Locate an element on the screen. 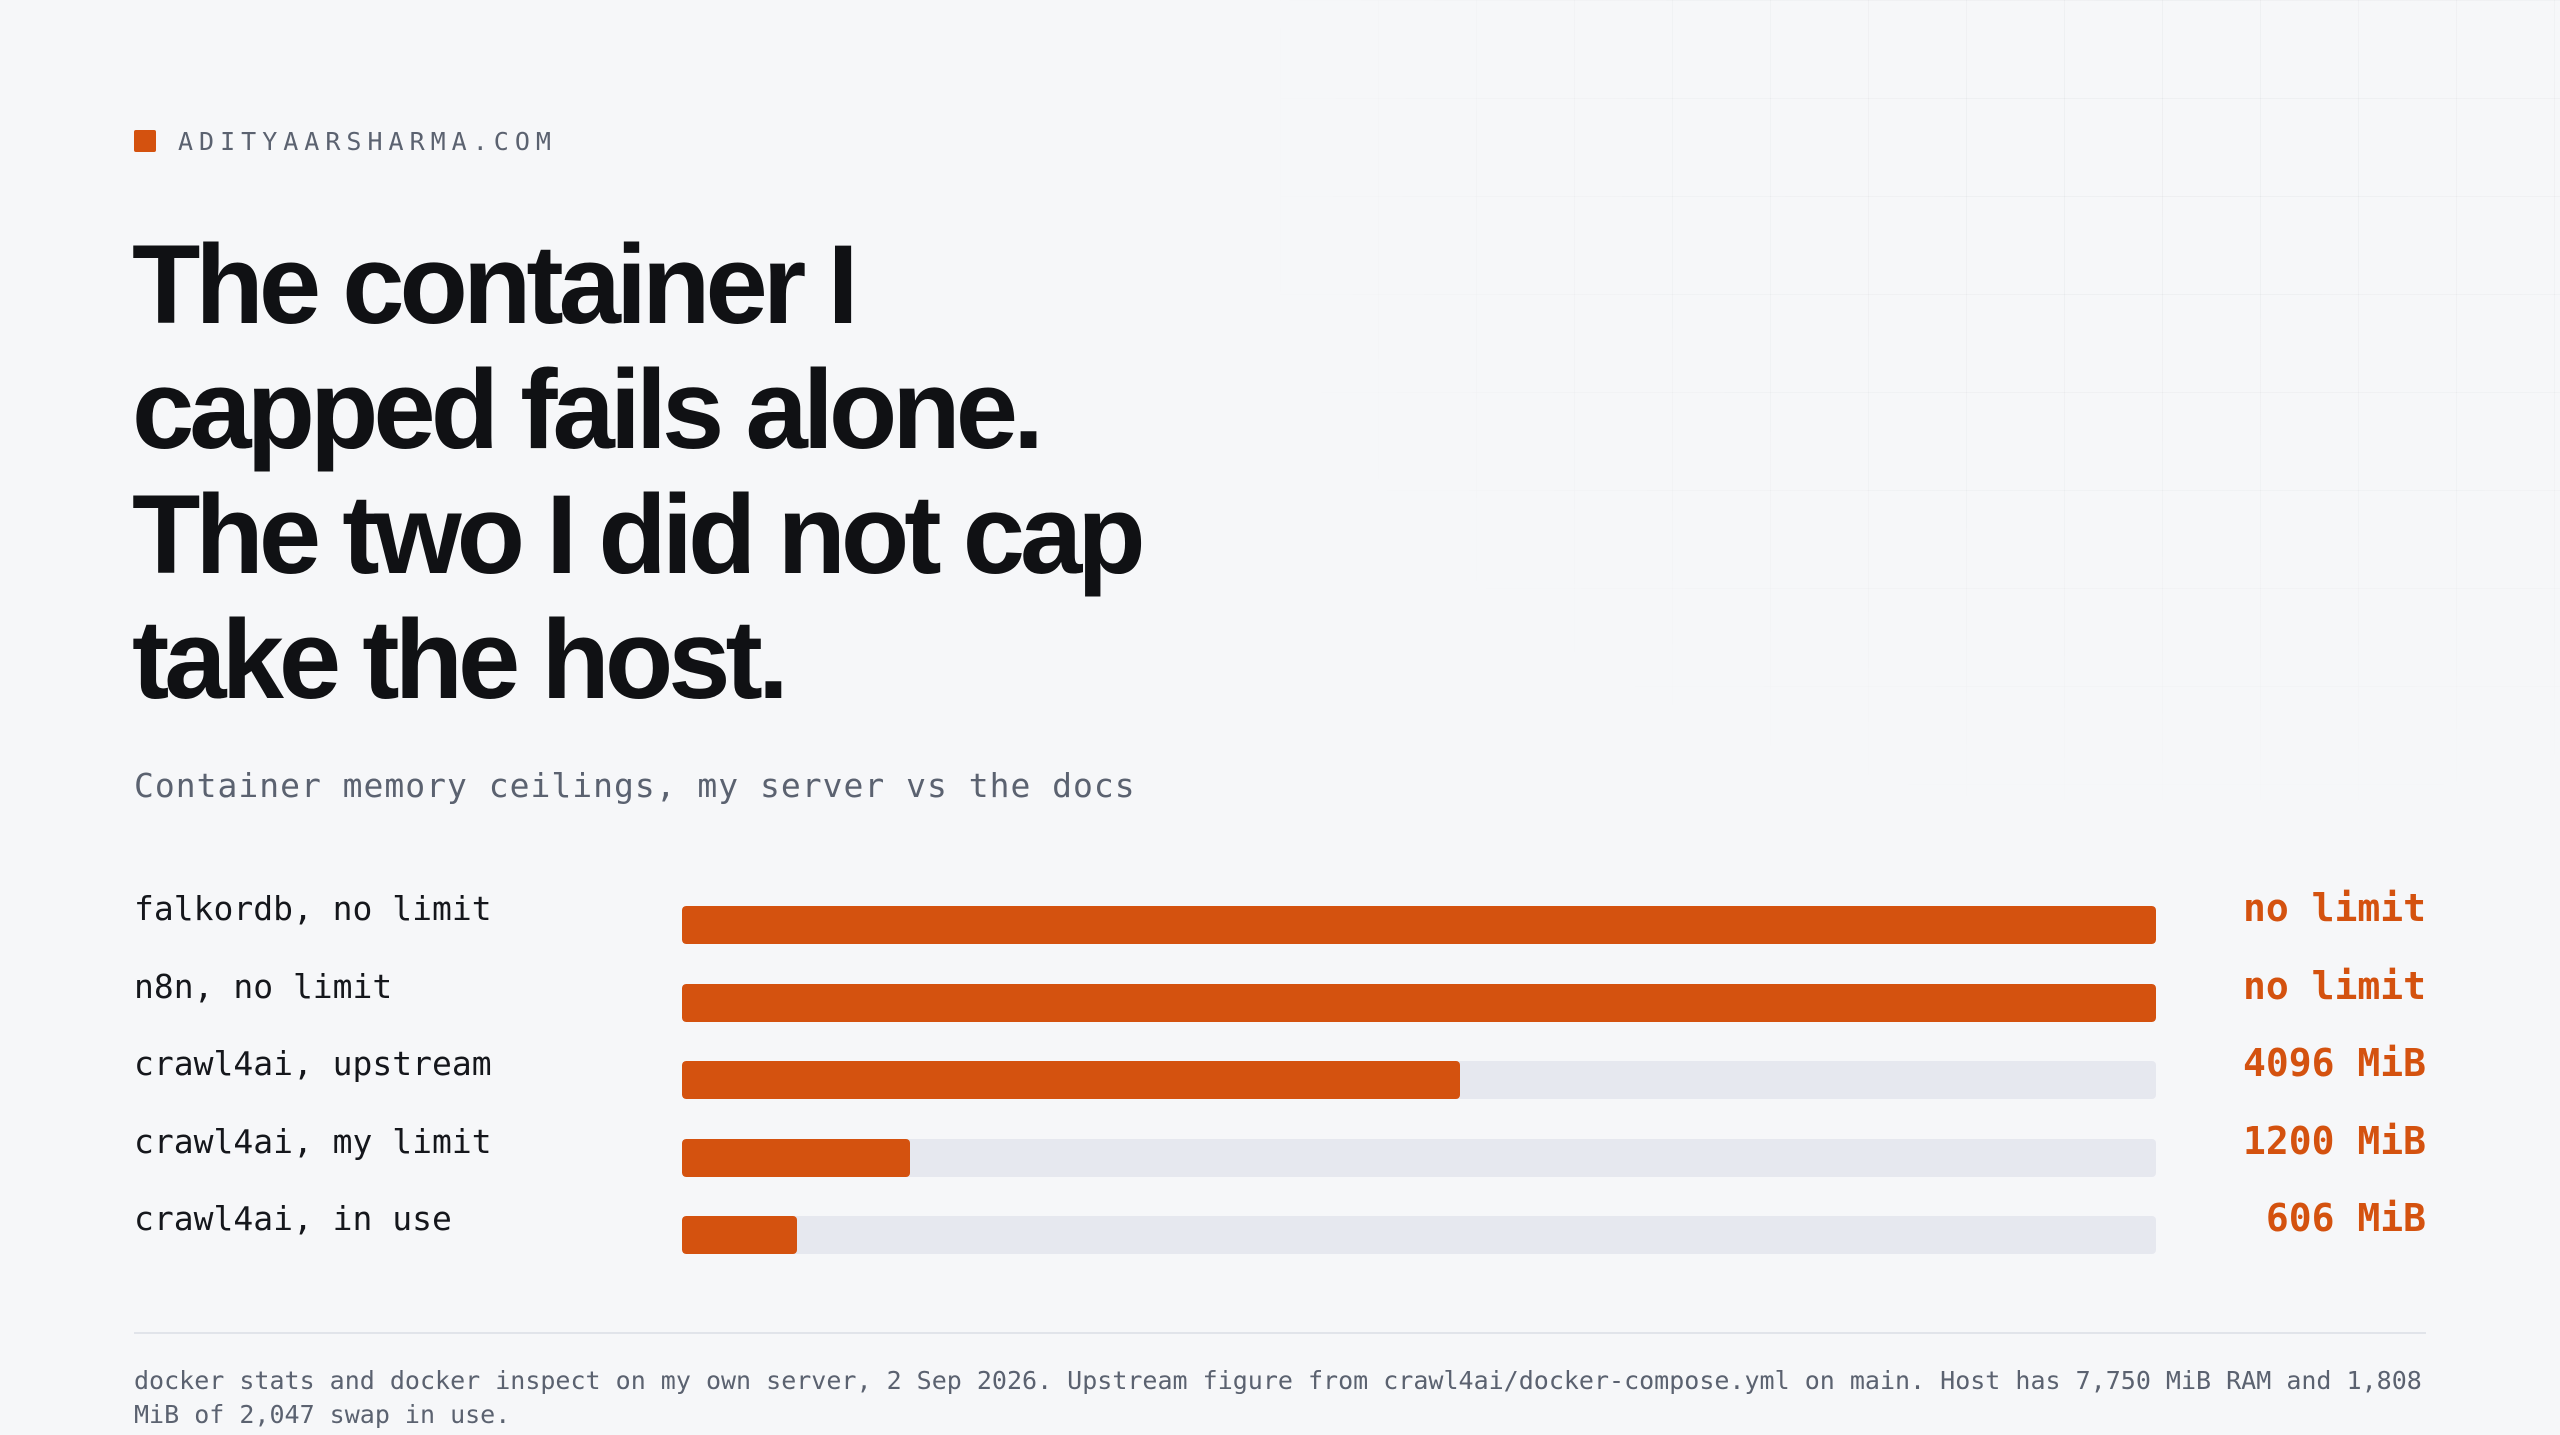 The image size is (2560, 1435). bar-value-label: 1200 MiB is located at coordinates (2334, 1140).